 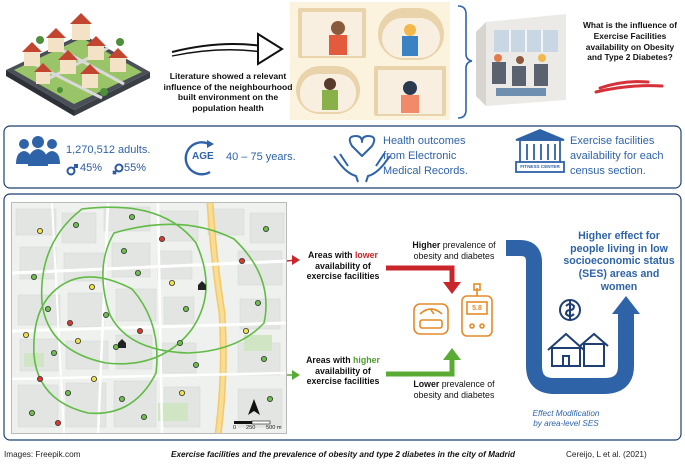 I want to click on red-direction-arrow, so click(x=420, y=274).